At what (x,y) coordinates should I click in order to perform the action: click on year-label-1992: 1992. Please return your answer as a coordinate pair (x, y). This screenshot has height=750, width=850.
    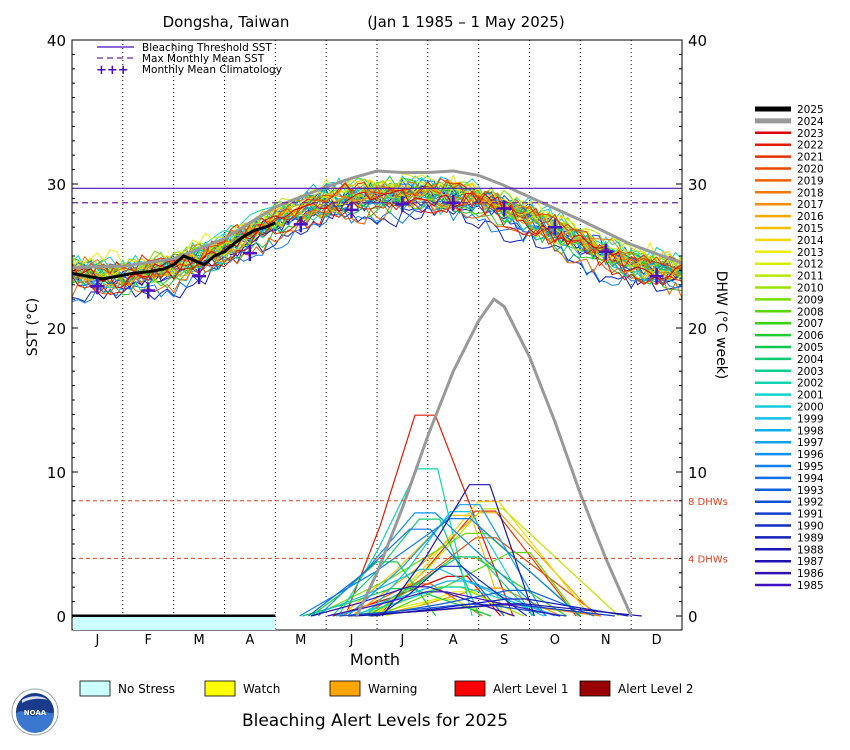
    Looking at the image, I should click on (810, 503).